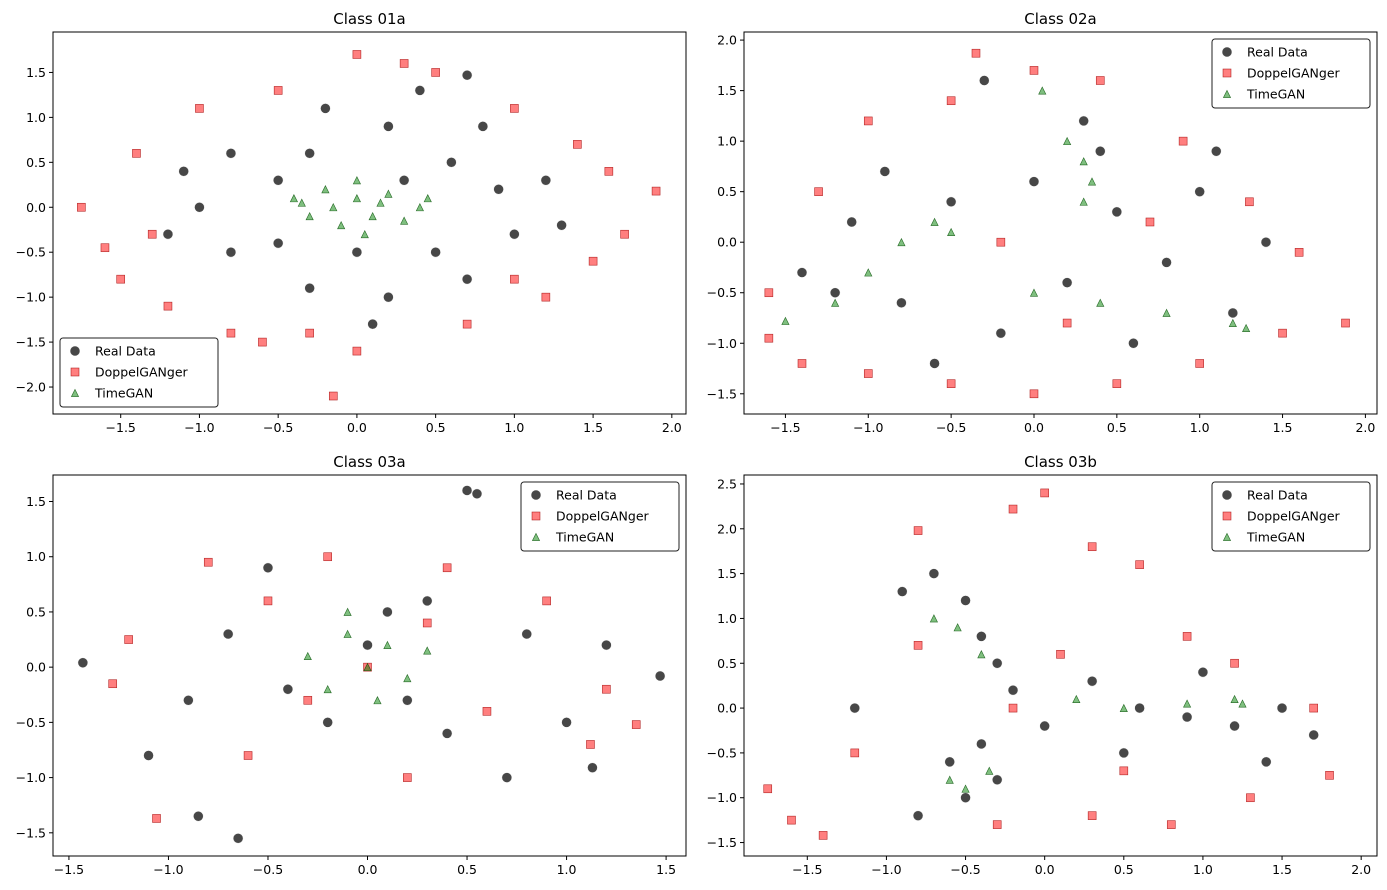 Image resolution: width=1387 pixels, height=890 pixels. I want to click on y-tick-label: 1.0, so click(36, 117).